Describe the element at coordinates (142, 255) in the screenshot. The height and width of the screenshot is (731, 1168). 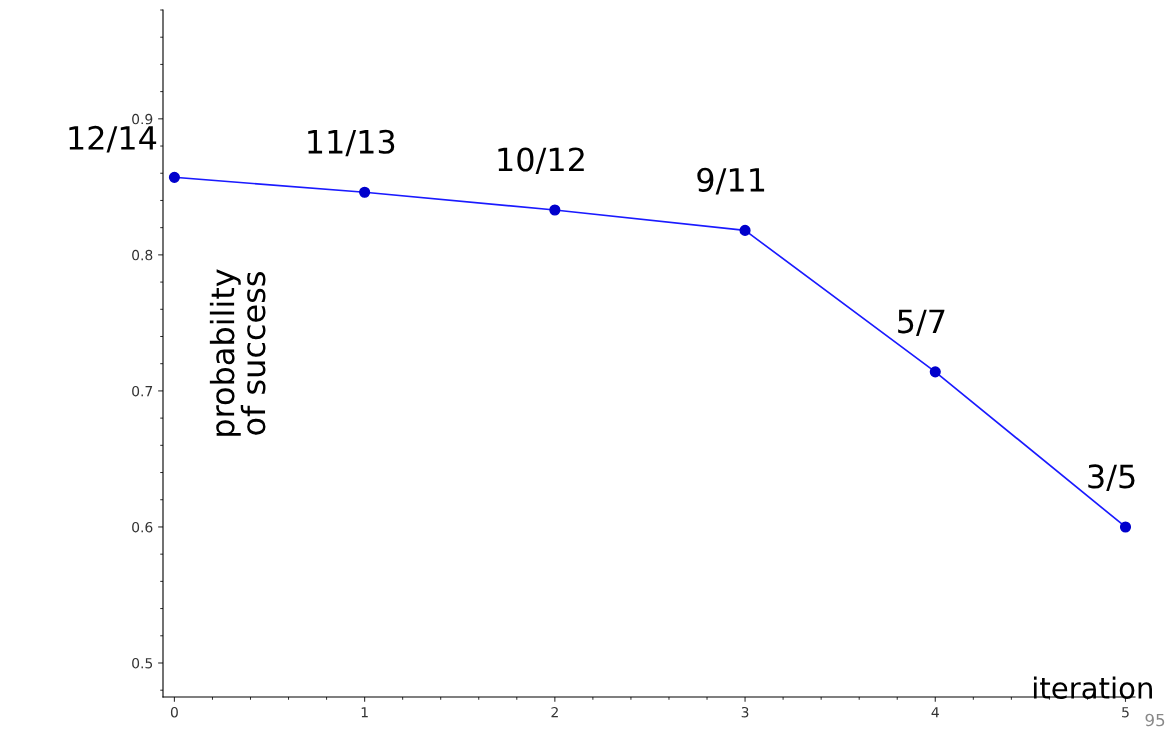
I see `y-tick-label: 0.8` at that location.